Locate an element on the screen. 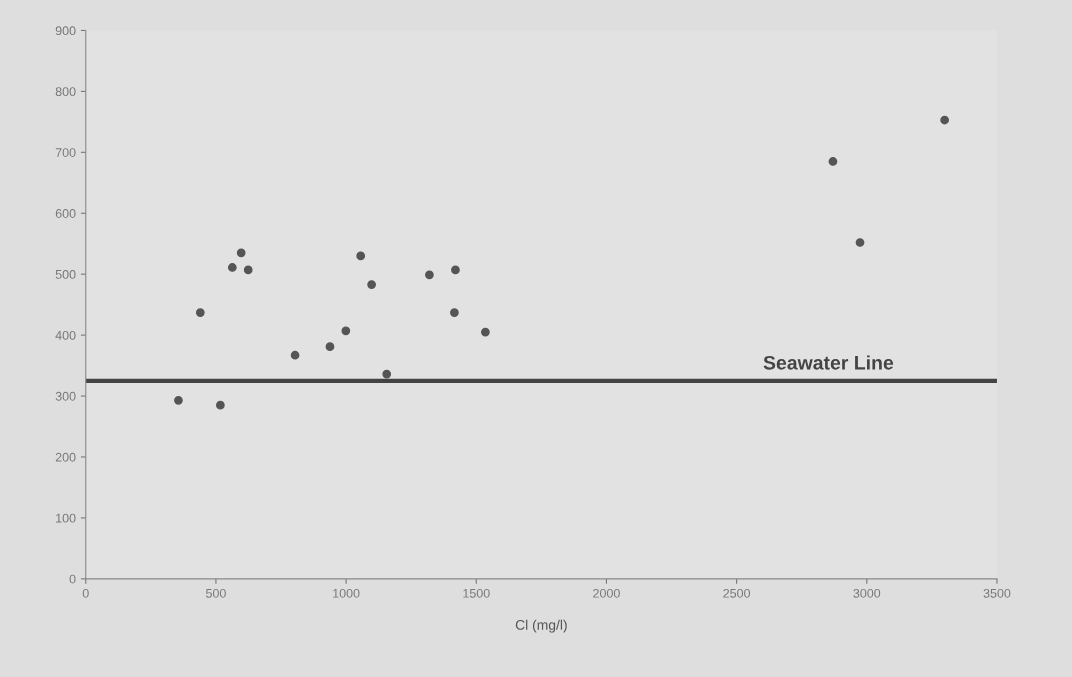 Image resolution: width=1072 pixels, height=677 pixels. x-tick-label: 3500 is located at coordinates (997, 593).